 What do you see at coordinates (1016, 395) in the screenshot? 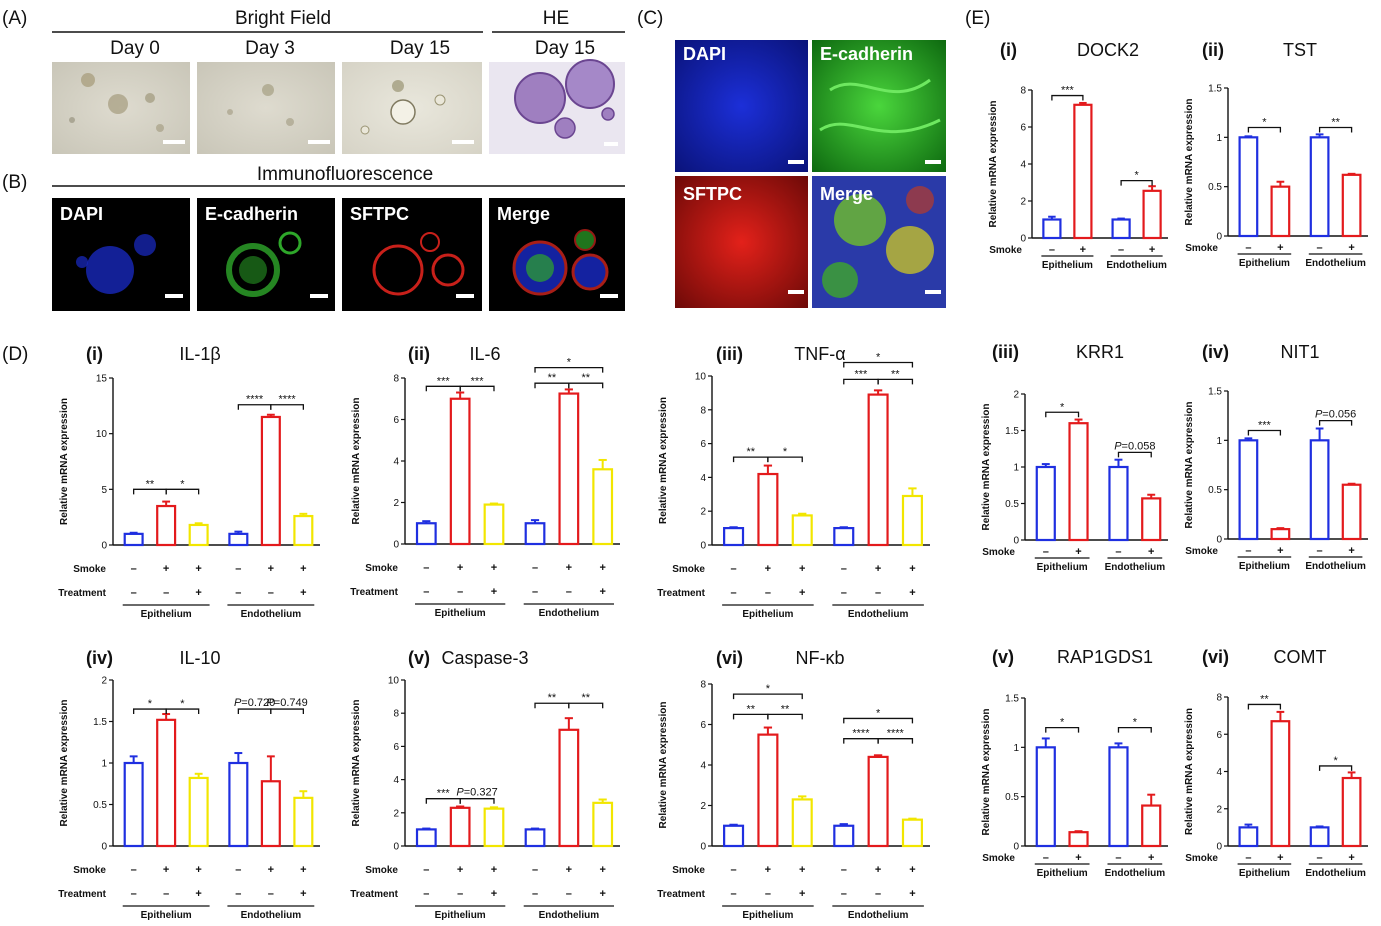
I see `y-tick-label: 2` at bounding box center [1016, 395].